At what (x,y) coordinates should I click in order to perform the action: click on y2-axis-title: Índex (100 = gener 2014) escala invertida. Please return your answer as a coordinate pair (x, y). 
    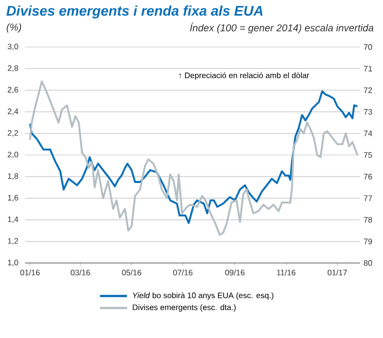
    Looking at the image, I should click on (282, 28).